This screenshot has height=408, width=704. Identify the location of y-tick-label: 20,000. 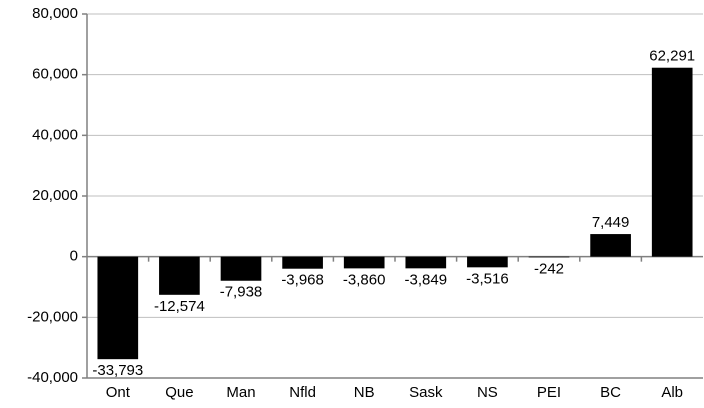
(55, 195).